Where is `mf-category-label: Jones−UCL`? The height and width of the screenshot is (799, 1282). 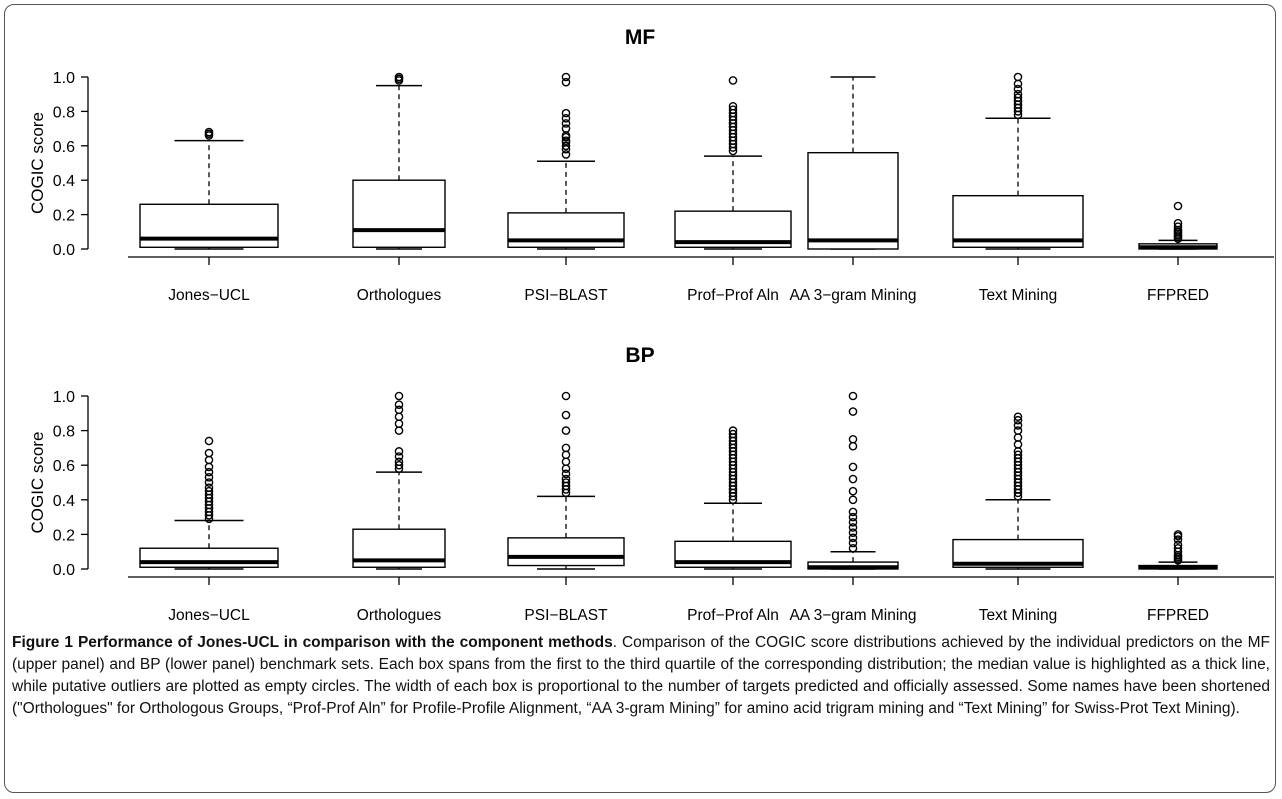 mf-category-label: Jones−UCL is located at coordinates (209, 295).